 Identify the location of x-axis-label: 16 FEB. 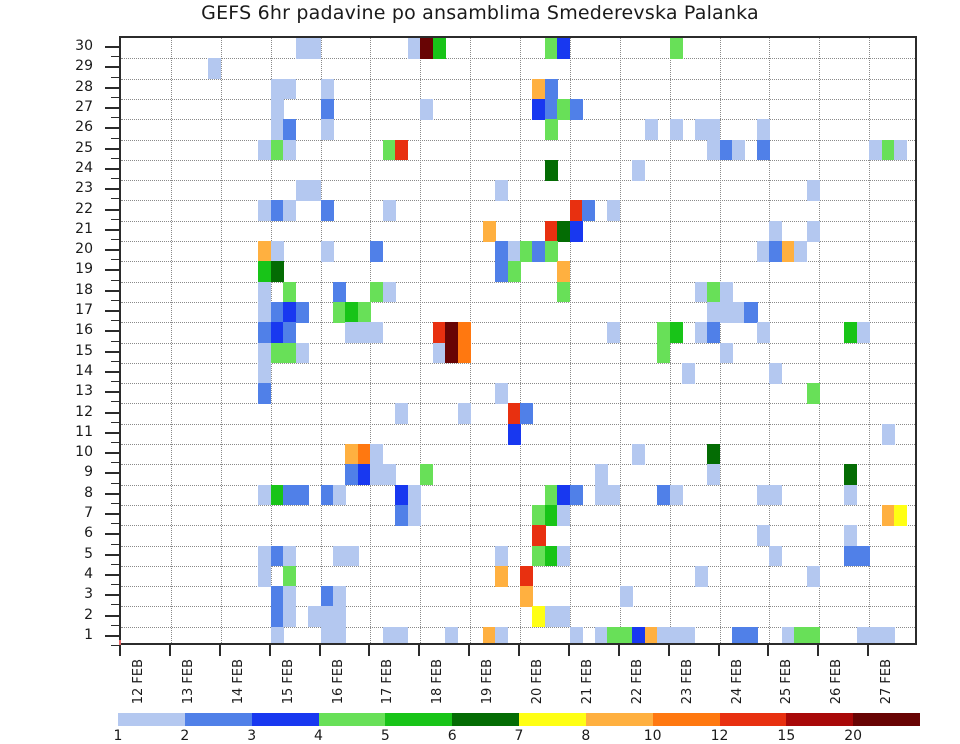
(338, 682).